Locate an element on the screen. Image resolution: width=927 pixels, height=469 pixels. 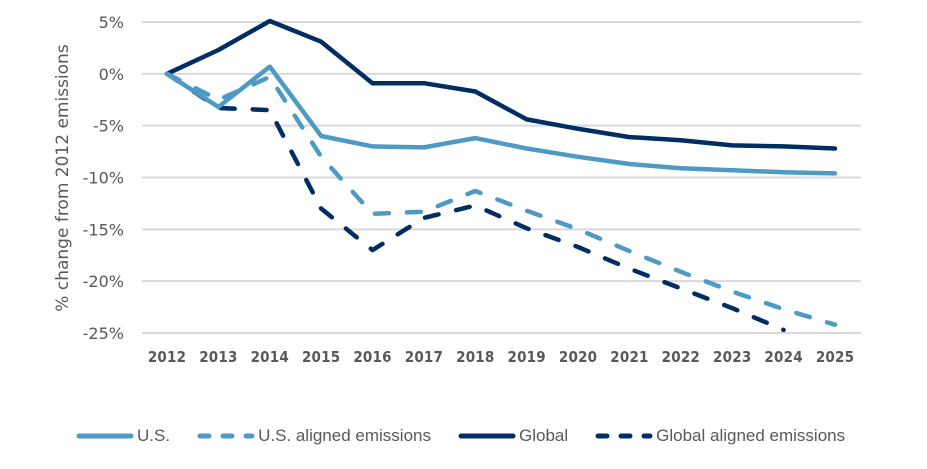
legend-label: Global aligned emissions is located at coordinates (751, 435).